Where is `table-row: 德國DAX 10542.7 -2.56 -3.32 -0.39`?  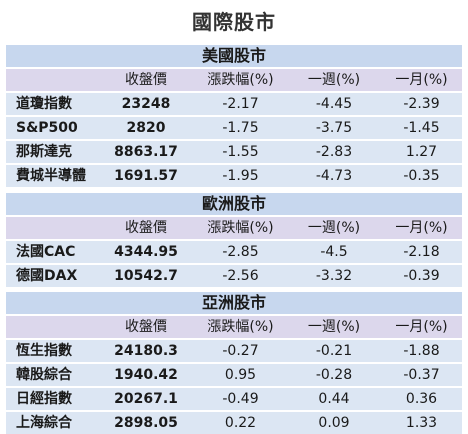
table-row: 德國DAX 10542.7 -2.56 -3.32 -0.39 is located at coordinates (234, 275).